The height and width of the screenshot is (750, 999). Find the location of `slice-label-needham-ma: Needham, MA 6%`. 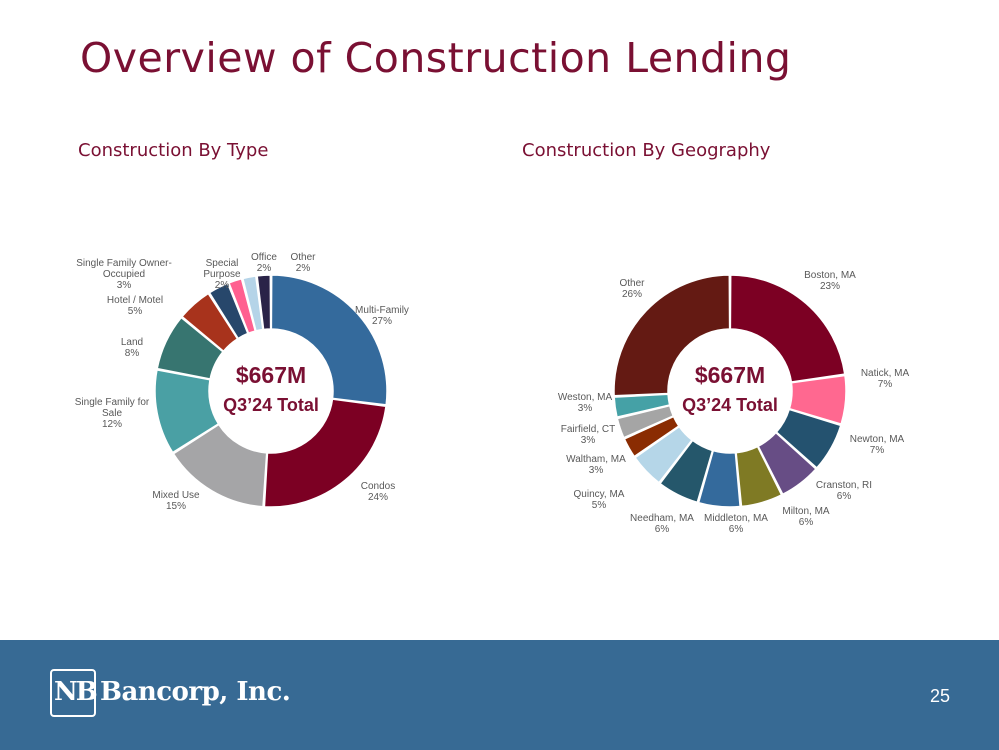

slice-label-needham-ma: Needham, MA 6% is located at coordinates (662, 524).